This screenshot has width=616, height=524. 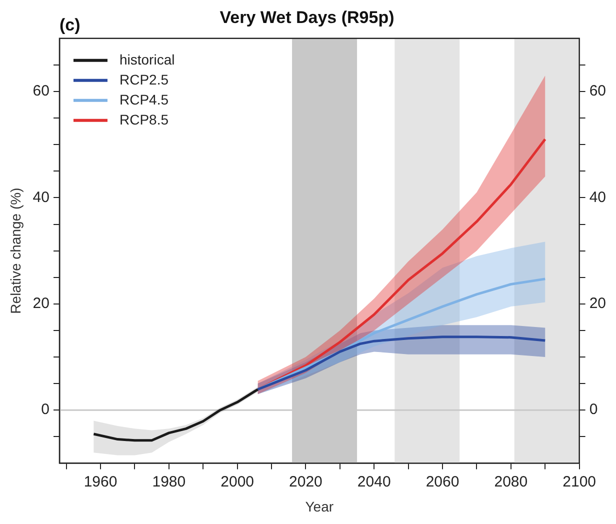 What do you see at coordinates (319, 506) in the screenshot?
I see `x-axis-title: Year` at bounding box center [319, 506].